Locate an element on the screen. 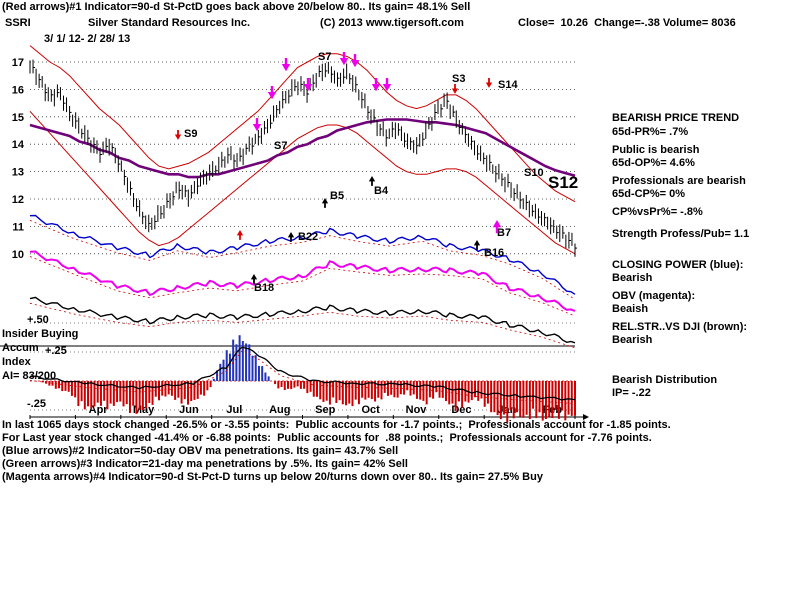 This screenshot has width=800, height=600. svg-text: B18 is located at coordinates (264, 288).